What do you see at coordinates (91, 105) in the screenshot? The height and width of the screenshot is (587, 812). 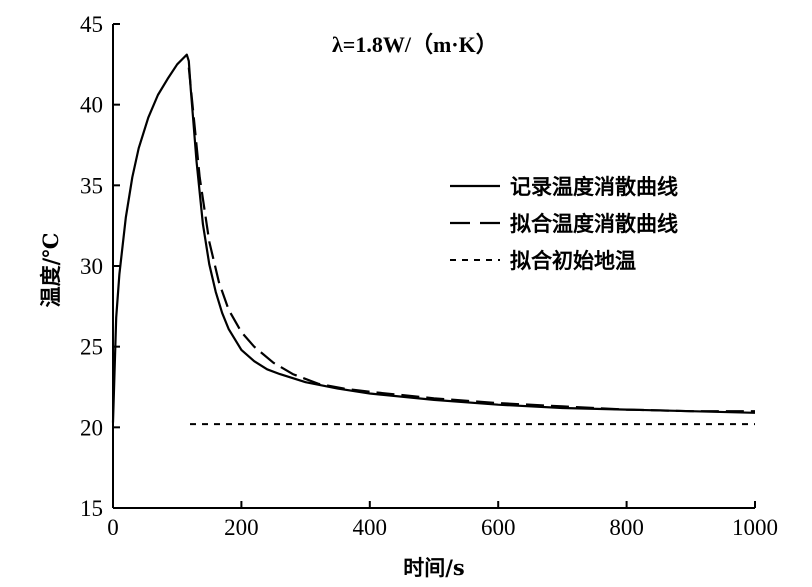 I see `y-tick-label: 40` at bounding box center [91, 105].